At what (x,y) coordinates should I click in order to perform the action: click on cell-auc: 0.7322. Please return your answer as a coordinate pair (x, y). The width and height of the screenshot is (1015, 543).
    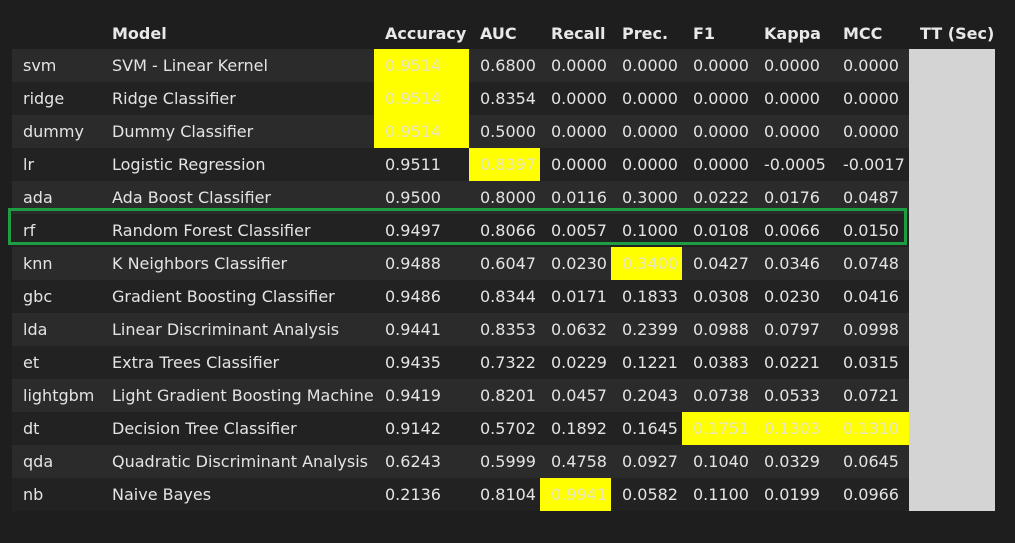
    Looking at the image, I should click on (504, 362).